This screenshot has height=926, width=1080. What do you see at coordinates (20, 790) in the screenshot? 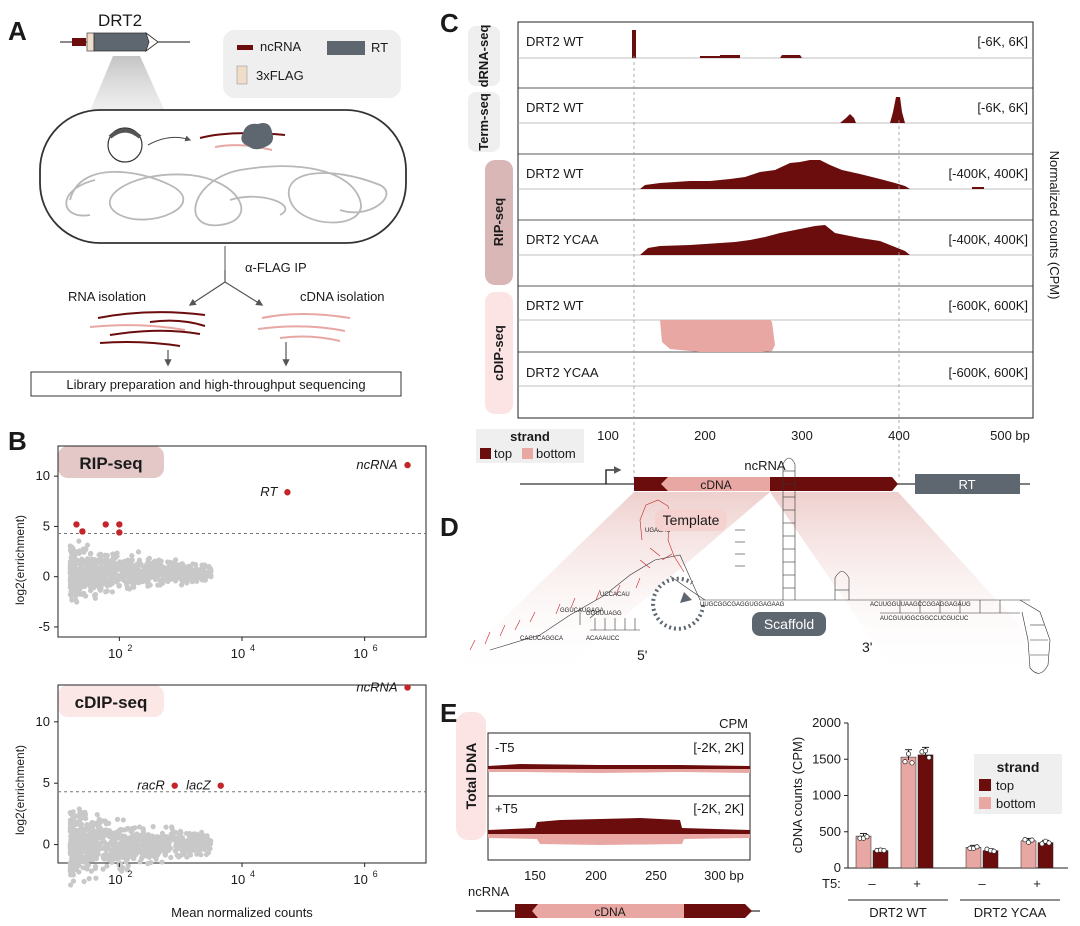
I see `cdip-ylabel: log2(enrichment)` at bounding box center [20, 790].